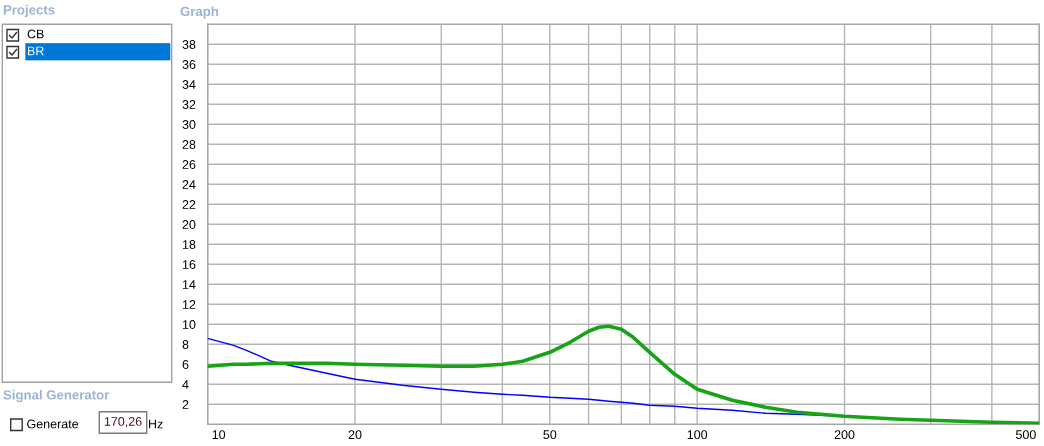  Describe the element at coordinates (1025, 435) in the screenshot. I see `x-tick-label: 500` at that location.